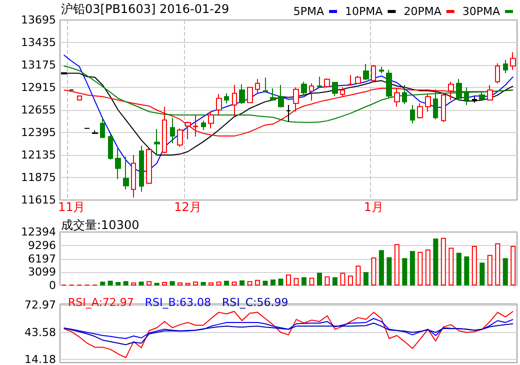 Image resolution: width=520 pixels, height=365 pixels. Describe the element at coordinates (38, 200) in the screenshot. I see `y-tick-label: 11615` at that location.